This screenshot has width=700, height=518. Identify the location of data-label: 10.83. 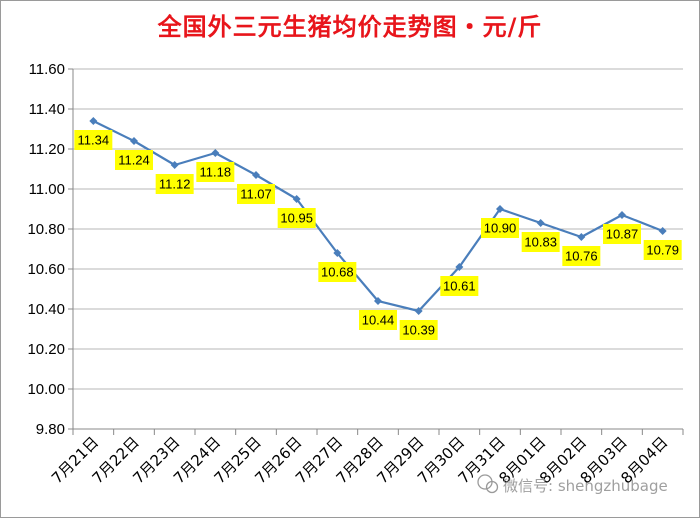
(540, 242).